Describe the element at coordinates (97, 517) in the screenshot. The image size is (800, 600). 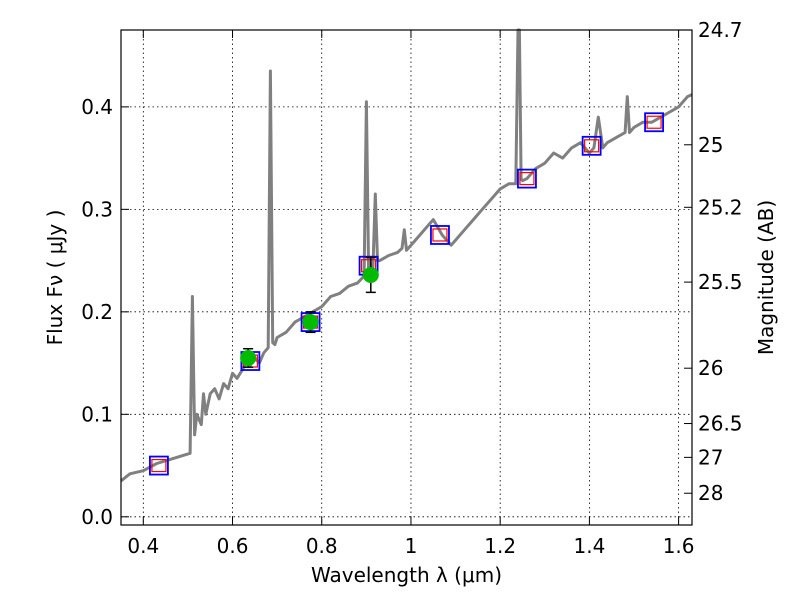
I see `y-tick-label: 0.0` at that location.